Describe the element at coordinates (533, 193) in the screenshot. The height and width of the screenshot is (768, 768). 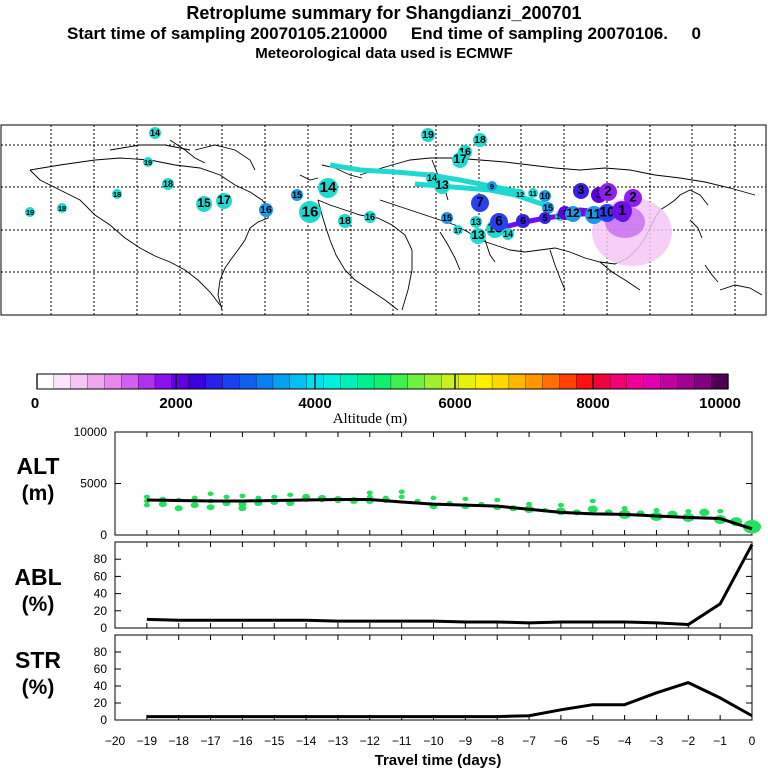
I see `plume-point-label: 11` at that location.